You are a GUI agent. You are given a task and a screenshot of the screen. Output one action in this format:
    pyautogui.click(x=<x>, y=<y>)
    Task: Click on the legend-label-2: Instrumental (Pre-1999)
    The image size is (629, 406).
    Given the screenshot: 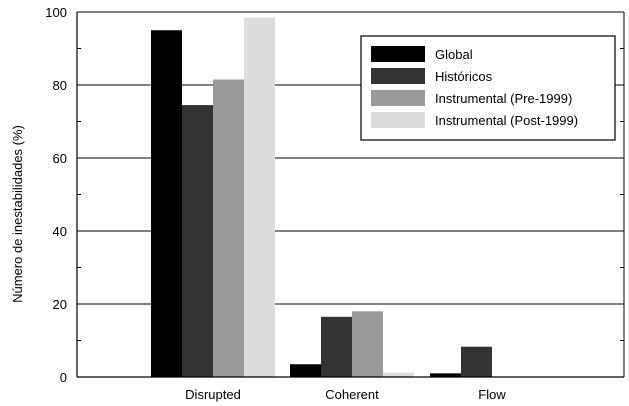 What is the action you would take?
    pyautogui.click(x=503, y=98)
    